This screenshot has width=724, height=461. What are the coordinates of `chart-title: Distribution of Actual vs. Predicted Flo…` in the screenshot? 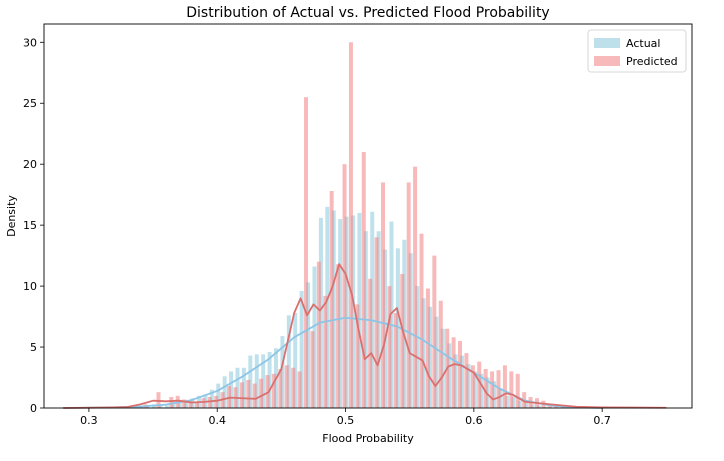 It's located at (367, 13).